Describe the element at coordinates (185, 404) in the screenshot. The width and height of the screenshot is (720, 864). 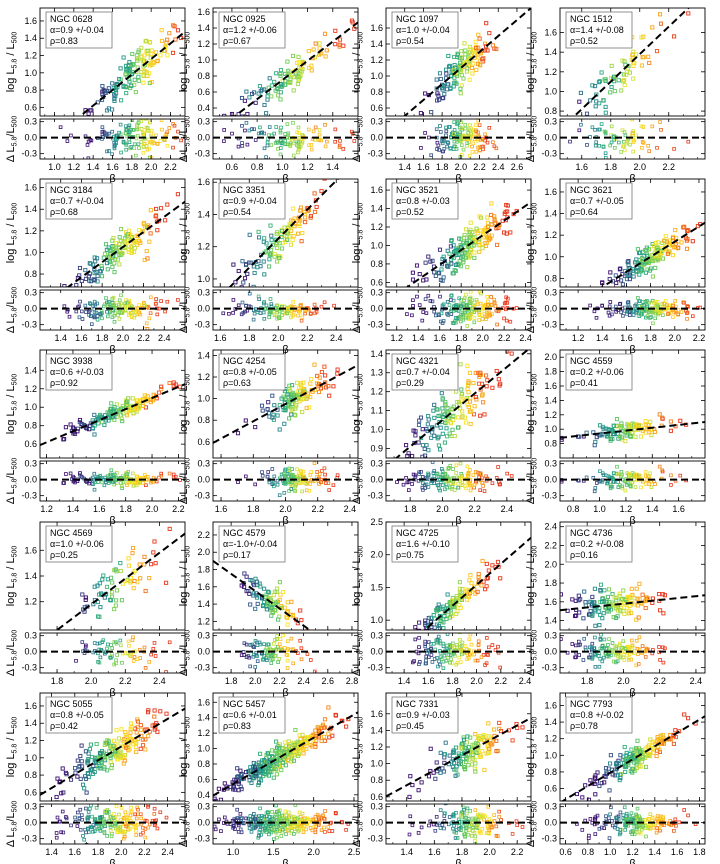
I see `y-axis-label: log L5.8 / L500` at that location.